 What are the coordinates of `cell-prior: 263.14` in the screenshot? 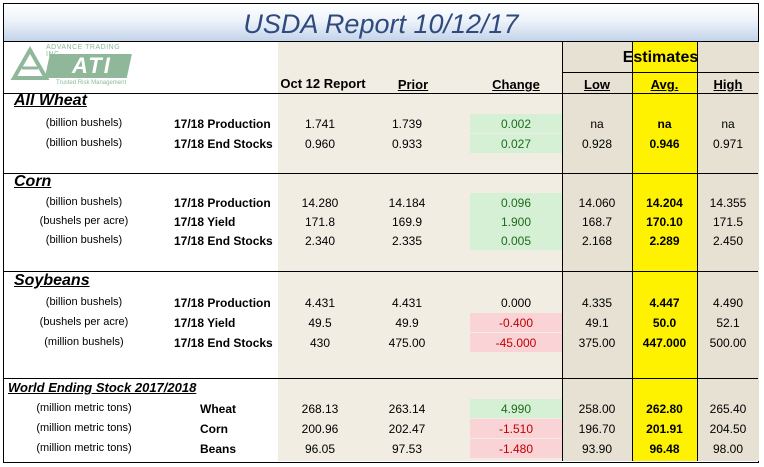 It's located at (407, 409).